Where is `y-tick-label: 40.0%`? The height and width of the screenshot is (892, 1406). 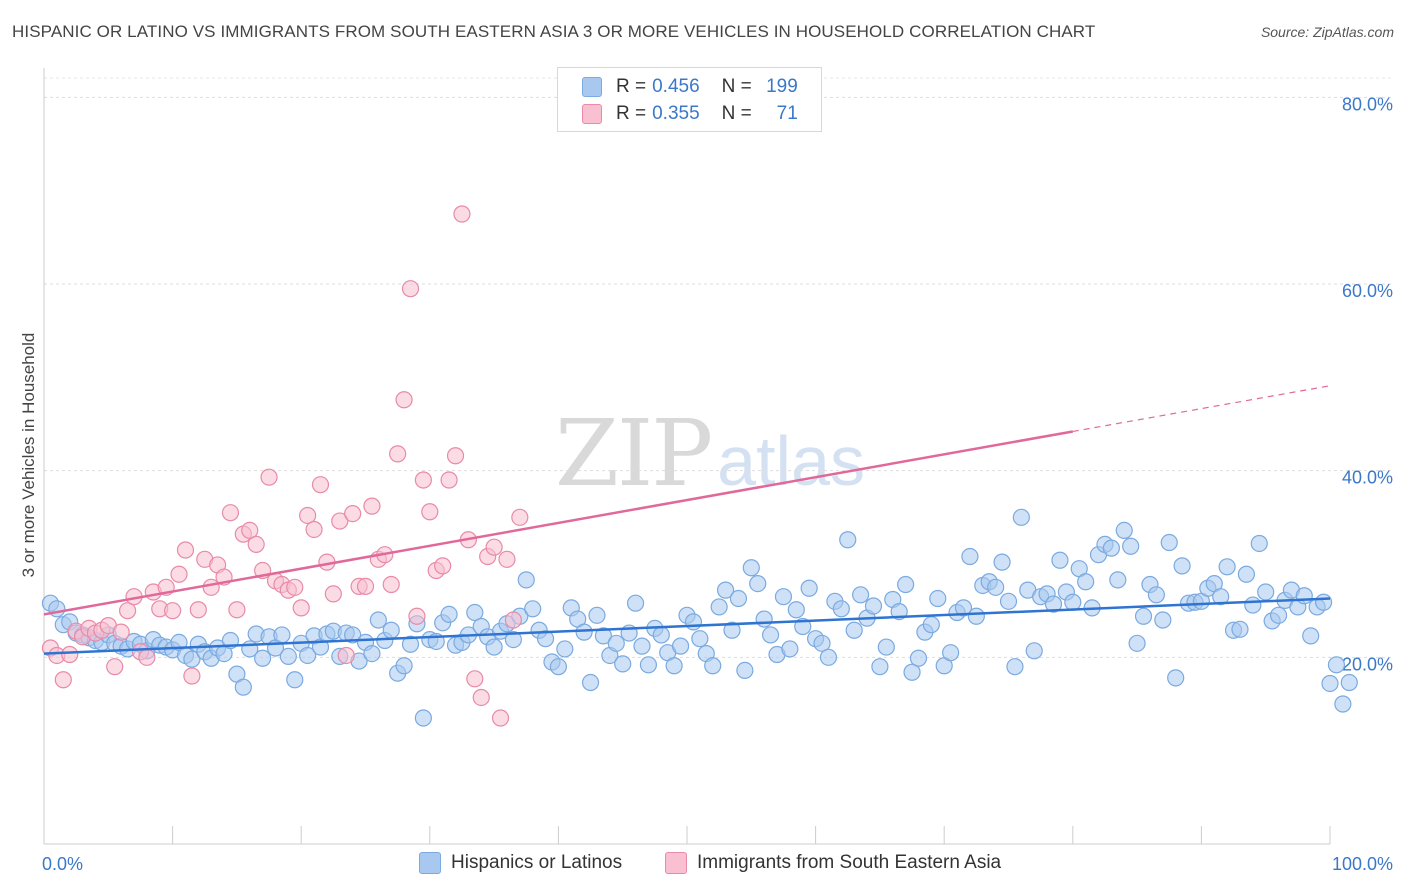
y-tick-label: 40.0% is located at coordinates (1367, 478).